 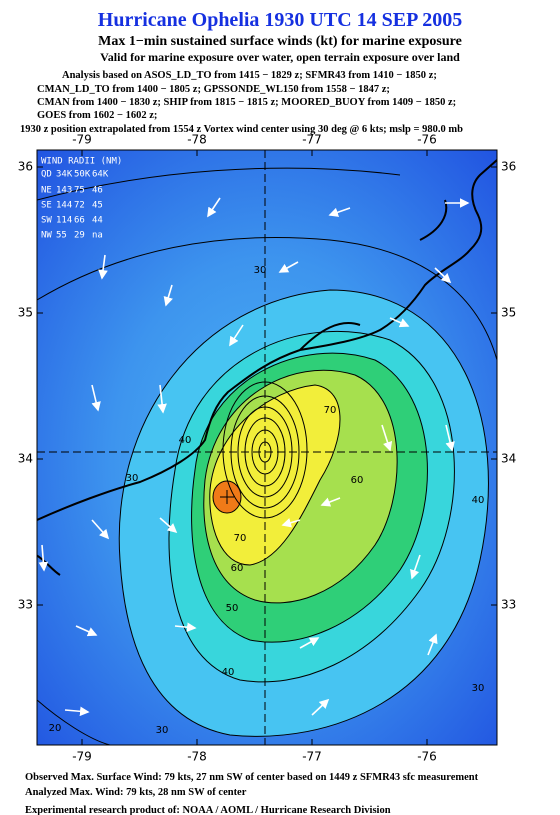 What do you see at coordinates (46, 206) in the screenshot?
I see `wind-radii-cell: SE` at bounding box center [46, 206].